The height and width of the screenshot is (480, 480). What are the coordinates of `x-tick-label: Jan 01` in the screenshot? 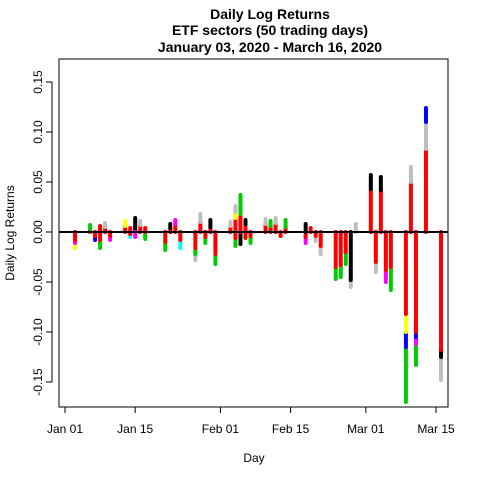 It's located at (65, 429).